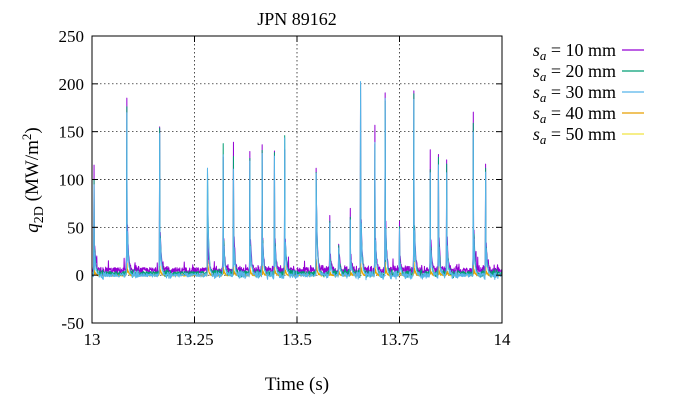 The width and height of the screenshot is (683, 399). What do you see at coordinates (80, 275) in the screenshot?
I see `y-tick-label: 0` at bounding box center [80, 275].